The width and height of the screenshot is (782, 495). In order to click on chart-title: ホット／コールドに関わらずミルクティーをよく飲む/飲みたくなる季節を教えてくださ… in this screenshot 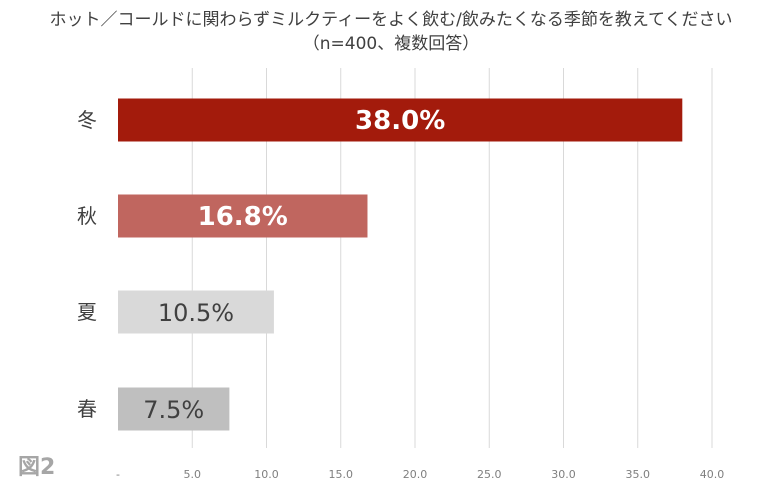, I will do `click(391, 20)`.